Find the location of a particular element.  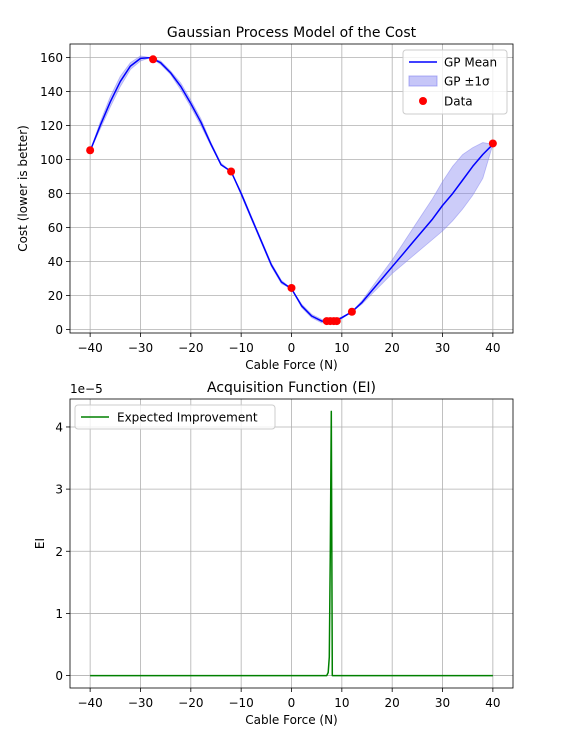

legend-band-label: GP ±1σ is located at coordinates (467, 82).